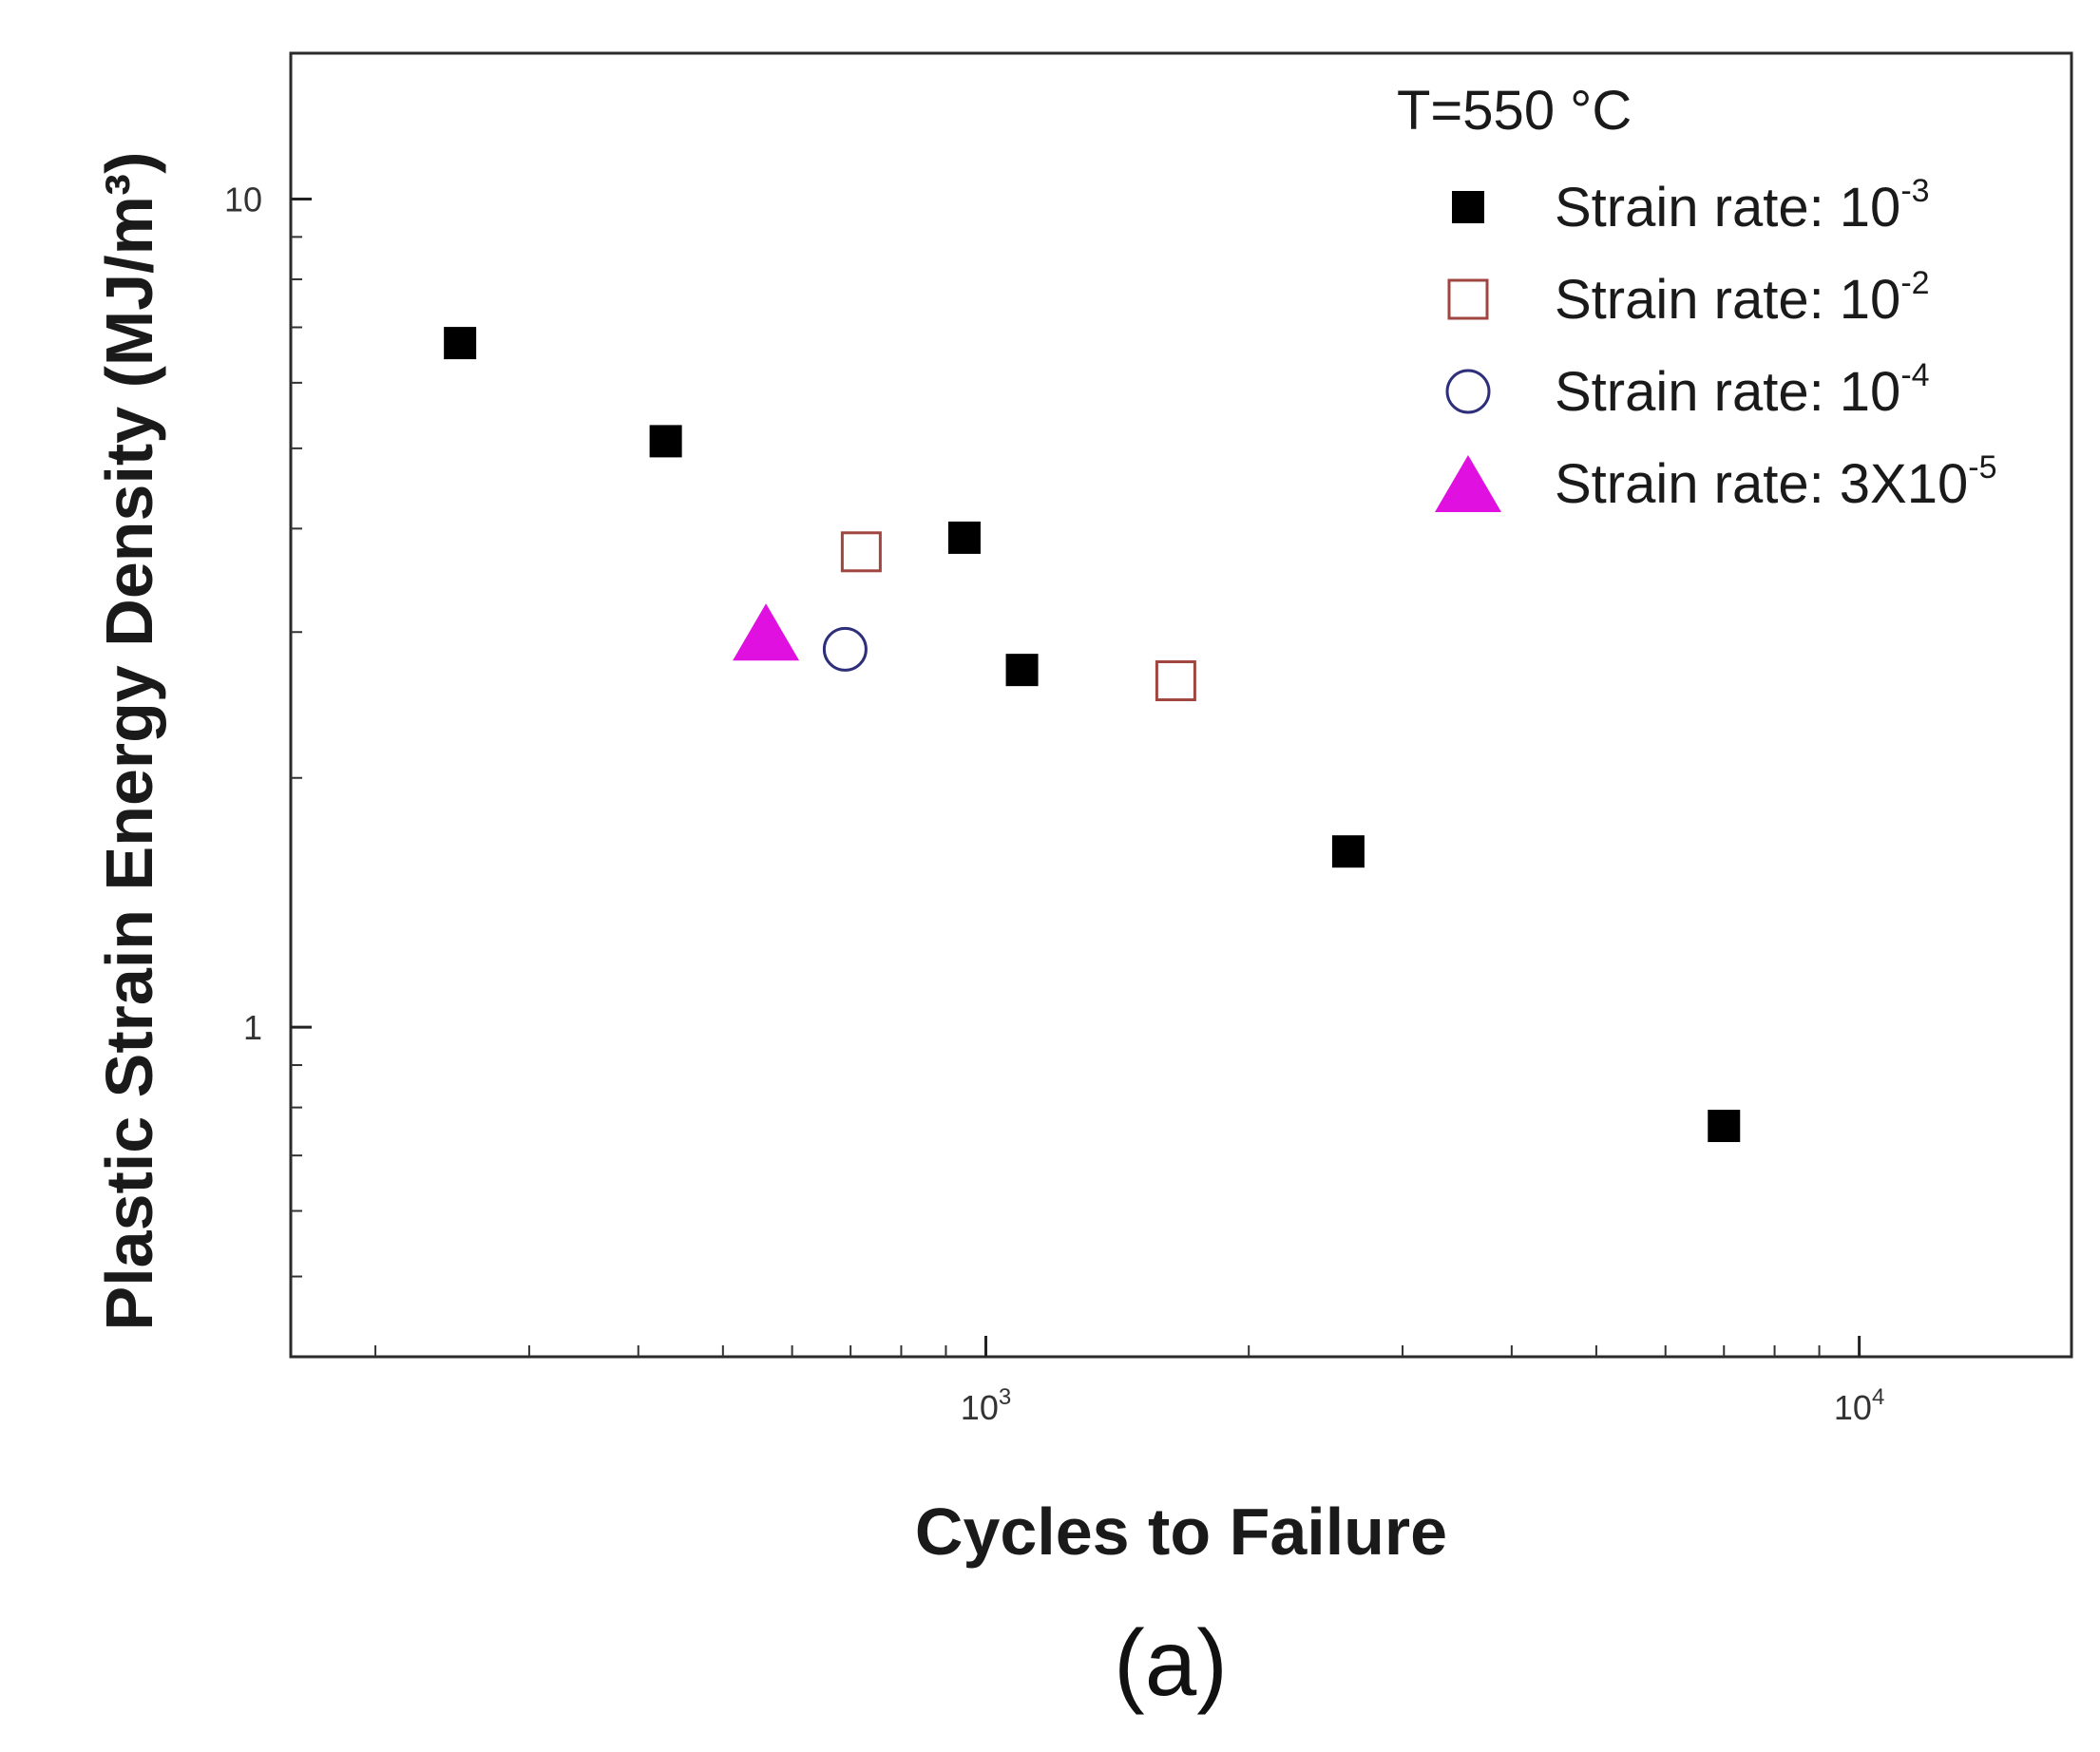  I want to click on x-tick-label: 10⁴, so click(1859, 1405).